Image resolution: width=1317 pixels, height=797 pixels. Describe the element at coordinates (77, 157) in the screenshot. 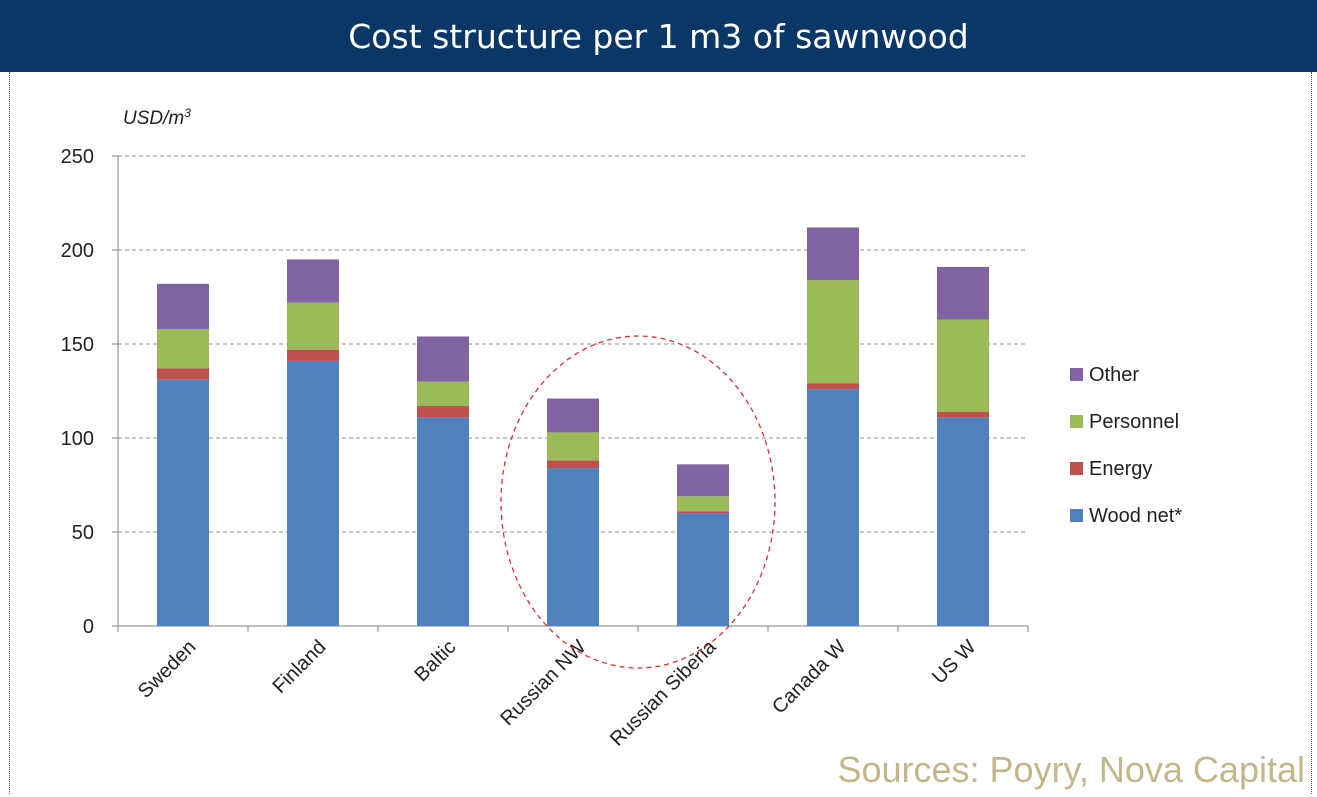

I see `y-tick-label: 250` at that location.